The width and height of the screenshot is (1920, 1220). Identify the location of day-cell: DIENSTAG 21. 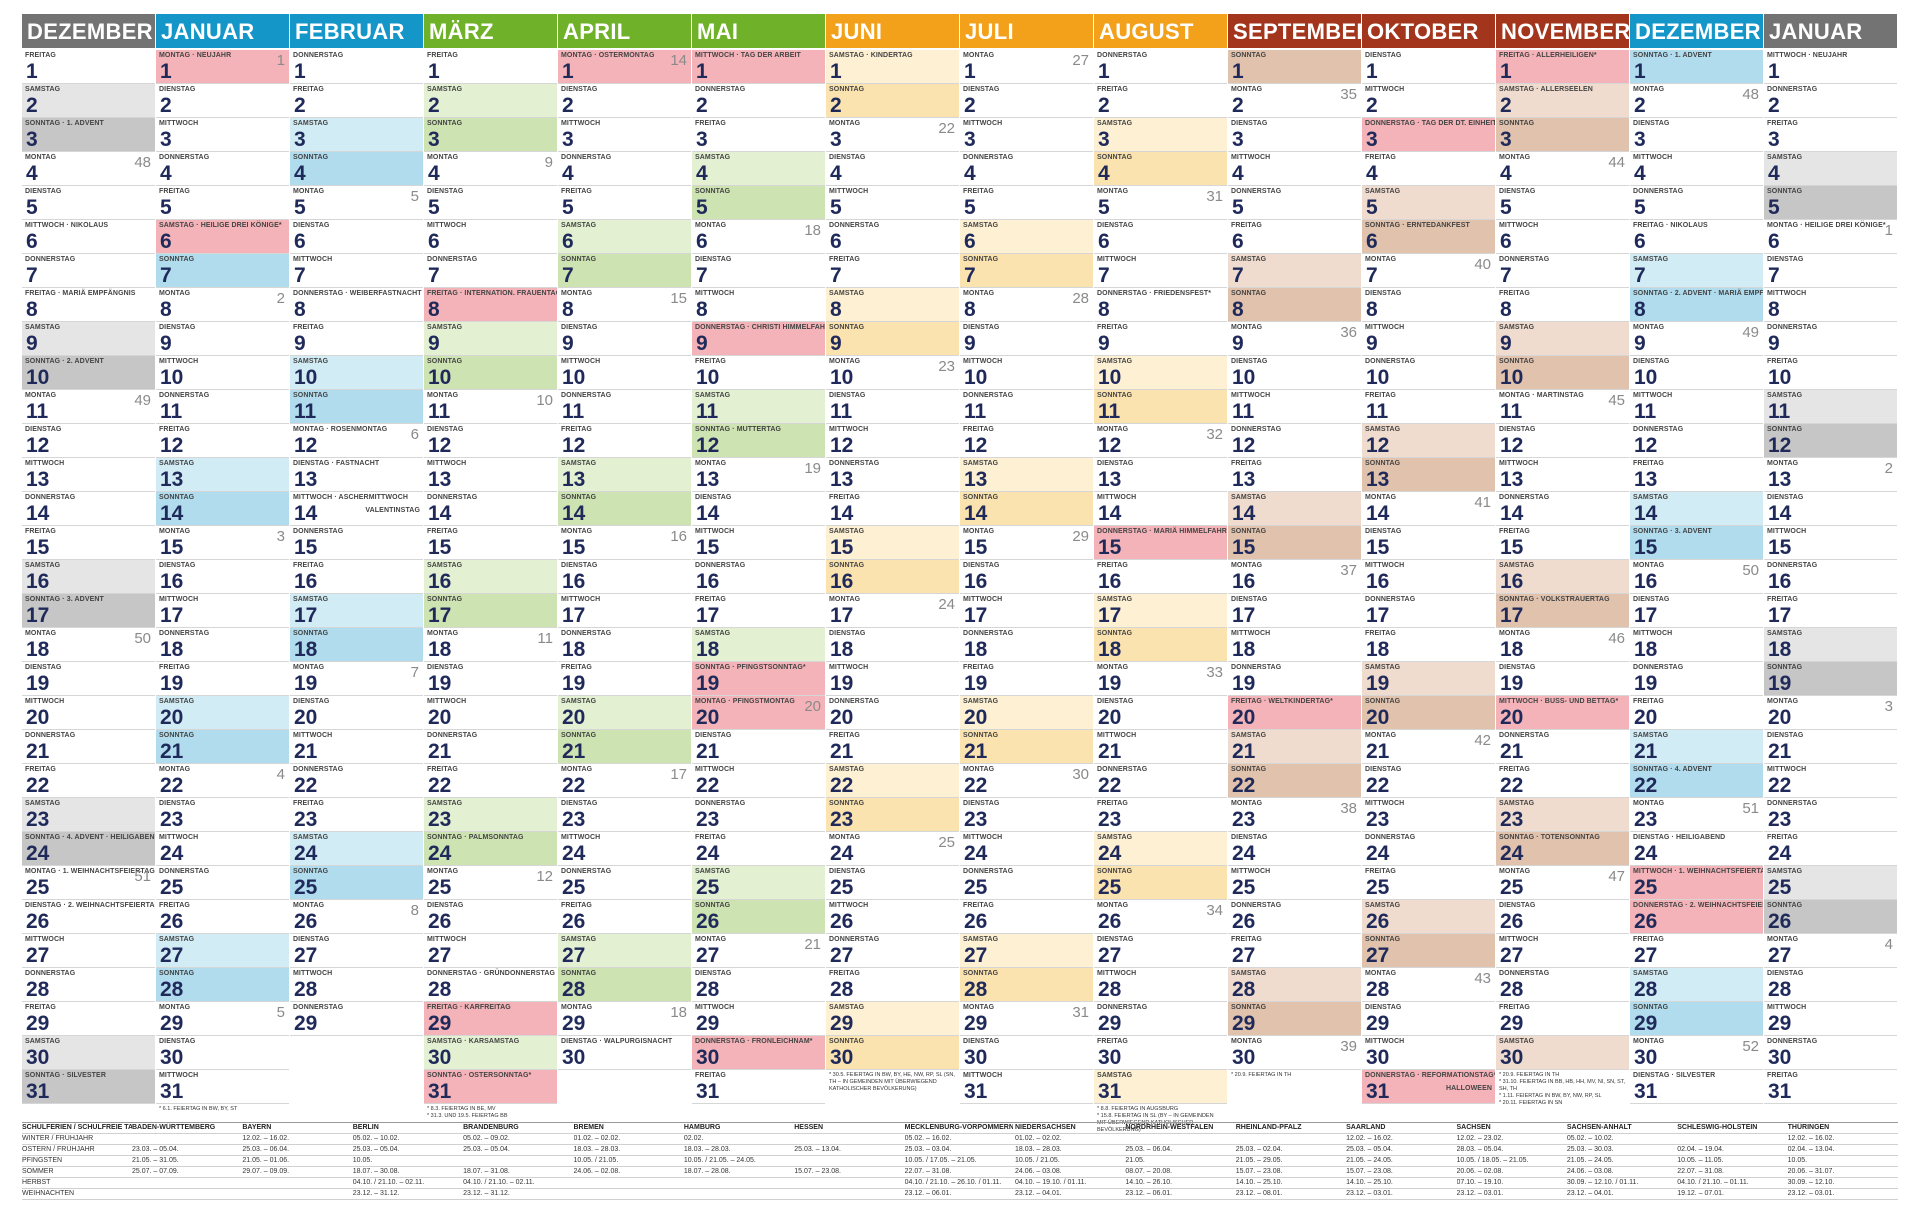
(1830, 747).